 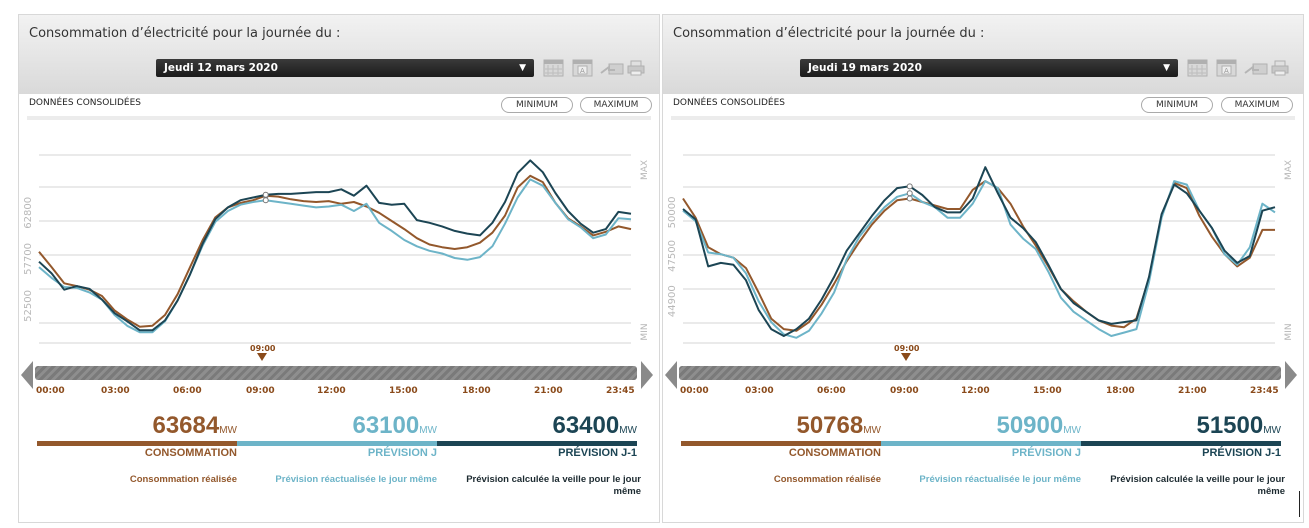 I want to click on metric-prevision-j1: 63400MW PRÉVISION J-1, so click(x=537, y=438).